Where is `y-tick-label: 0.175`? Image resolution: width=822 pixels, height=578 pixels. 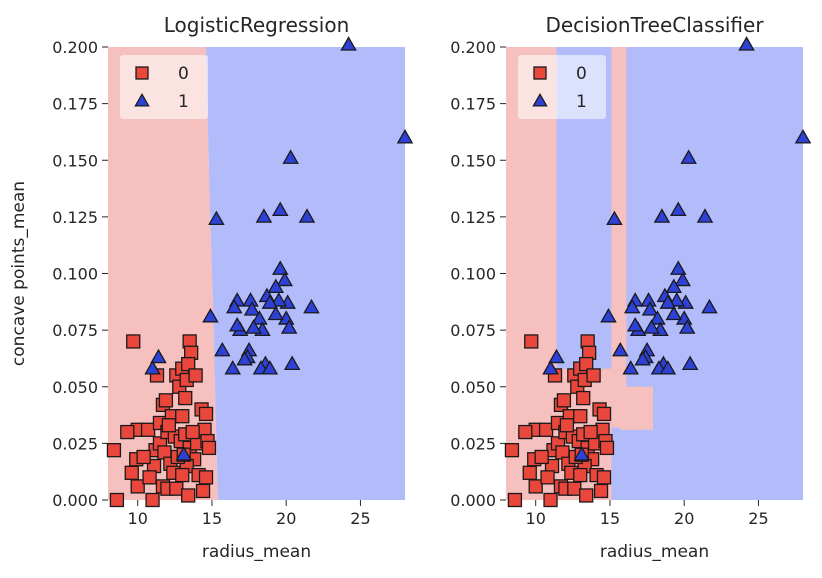 y-tick-label: 0.175 is located at coordinates (75, 104).